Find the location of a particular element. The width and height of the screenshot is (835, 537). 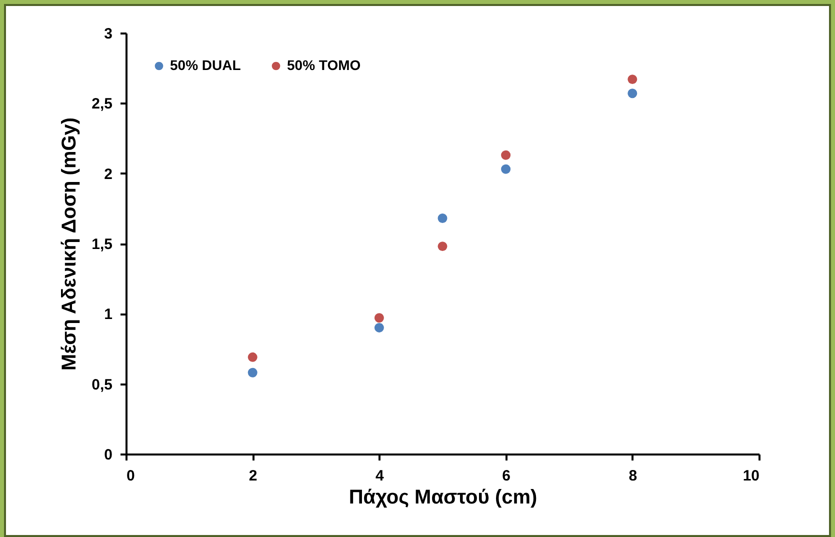

y-tick-label: 2 is located at coordinates (108, 174).